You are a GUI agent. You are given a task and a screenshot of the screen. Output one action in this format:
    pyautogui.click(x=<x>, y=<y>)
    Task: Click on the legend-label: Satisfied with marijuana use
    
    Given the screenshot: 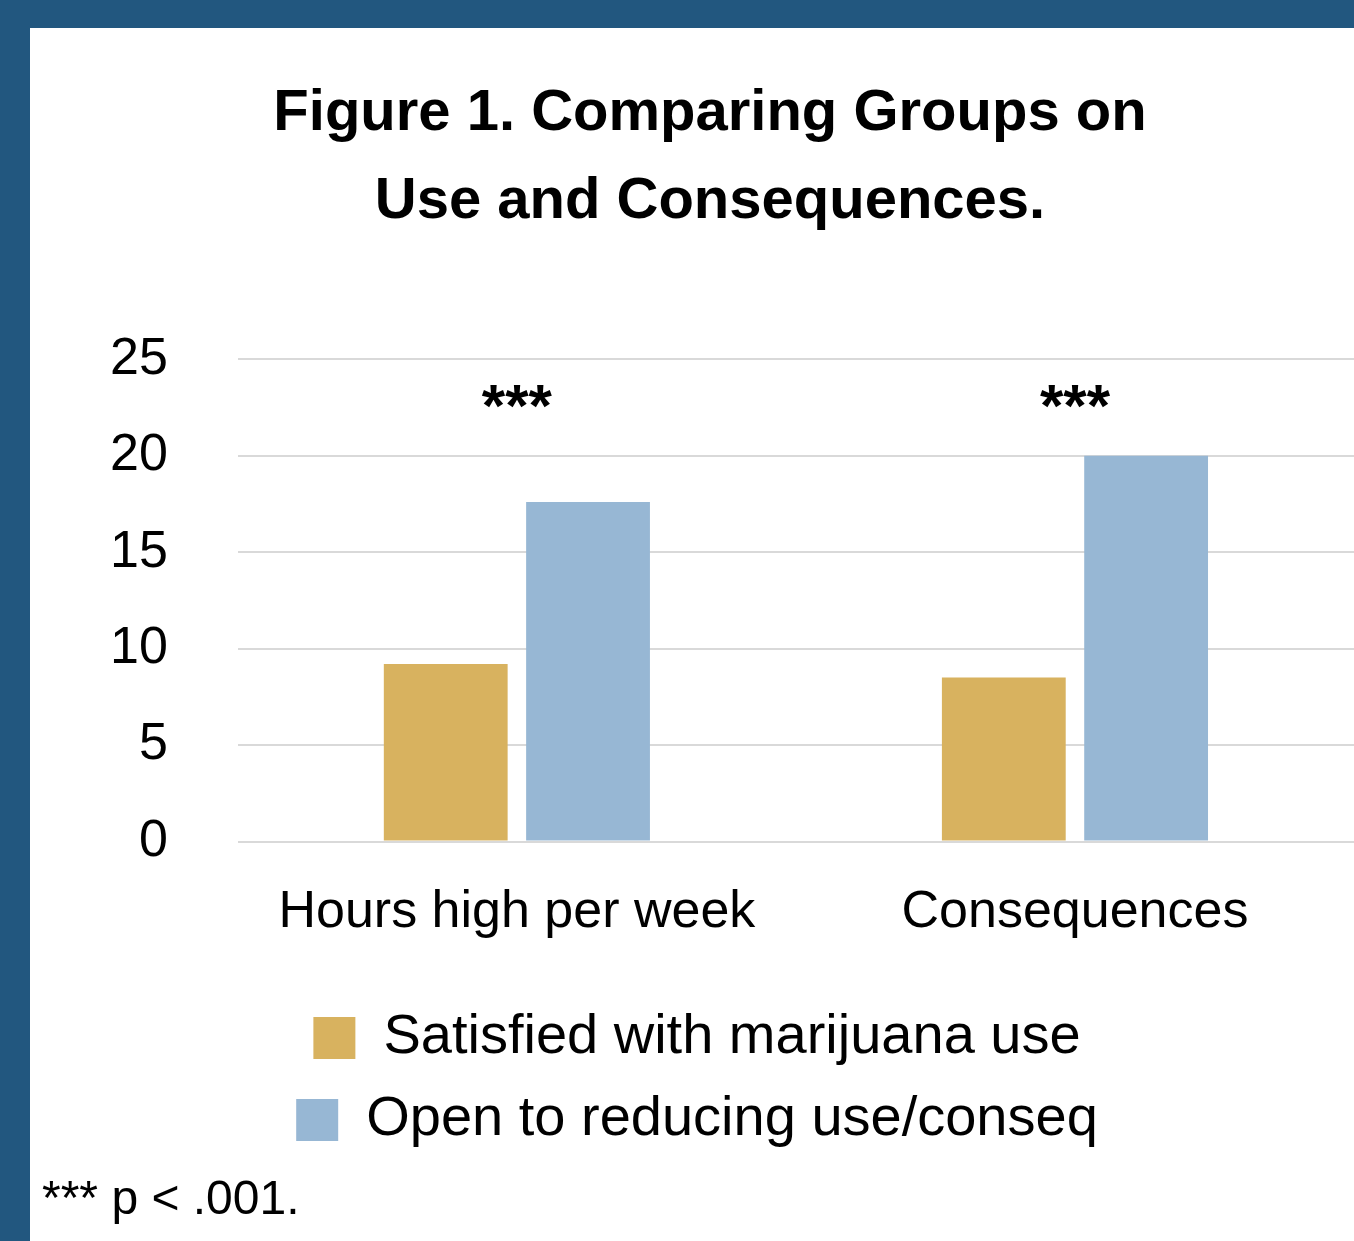 What is the action you would take?
    pyautogui.click(x=732, y=1034)
    